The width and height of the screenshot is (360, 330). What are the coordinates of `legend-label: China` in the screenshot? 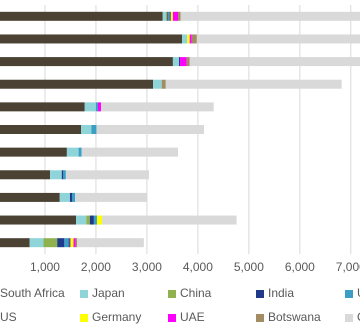 It's located at (196, 293).